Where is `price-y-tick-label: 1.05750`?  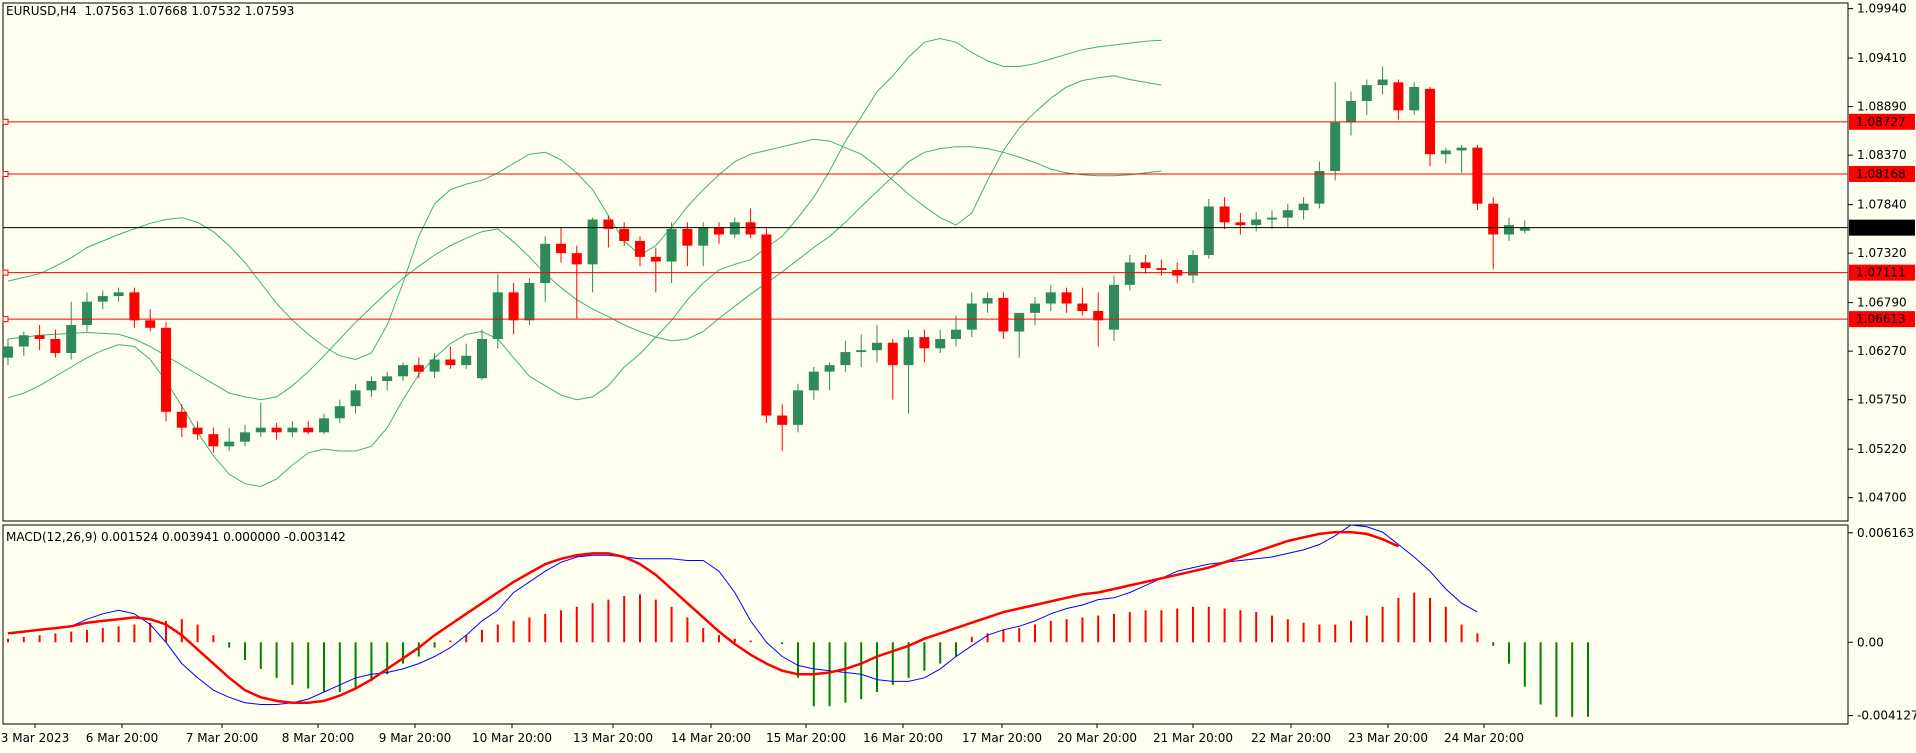 price-y-tick-label: 1.05750 is located at coordinates (1882, 400).